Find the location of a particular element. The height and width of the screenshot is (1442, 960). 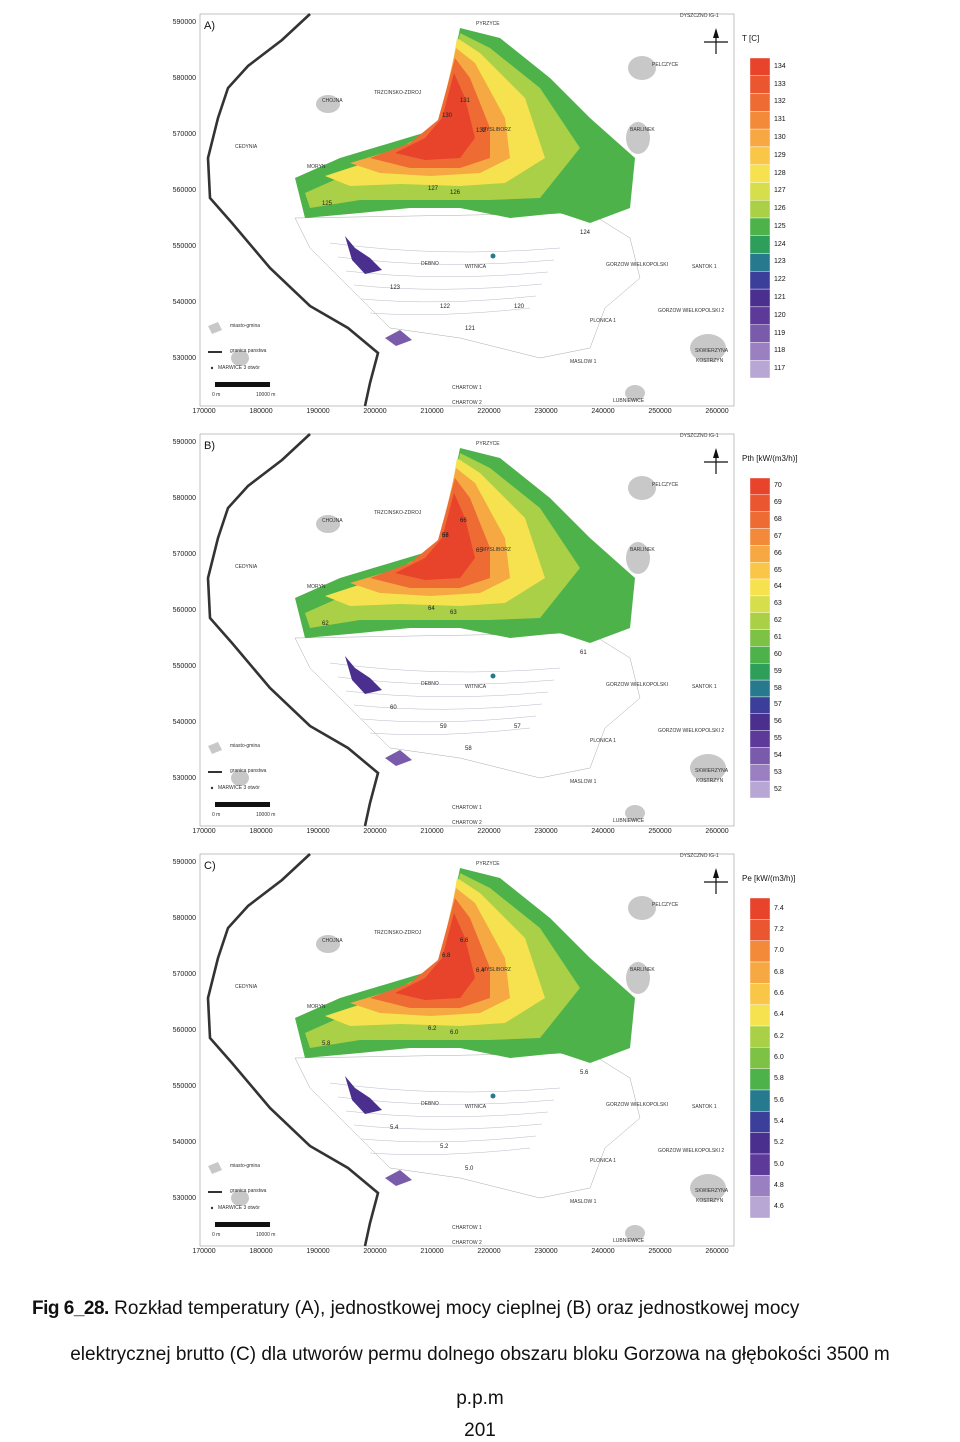

contour-value-label: 5.0 is located at coordinates (469, 1169).